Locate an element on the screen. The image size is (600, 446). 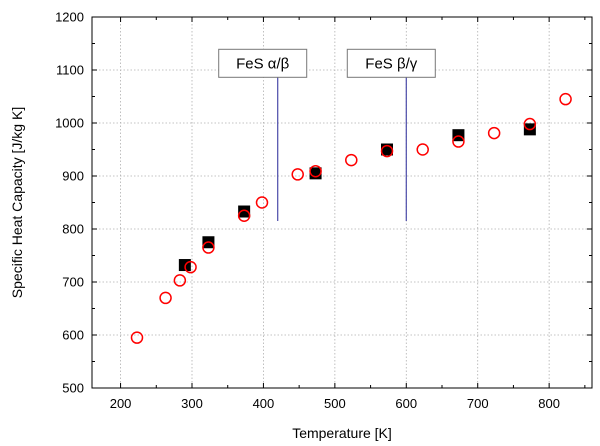
annotation-label: FeS β/γ is located at coordinates (391, 63).